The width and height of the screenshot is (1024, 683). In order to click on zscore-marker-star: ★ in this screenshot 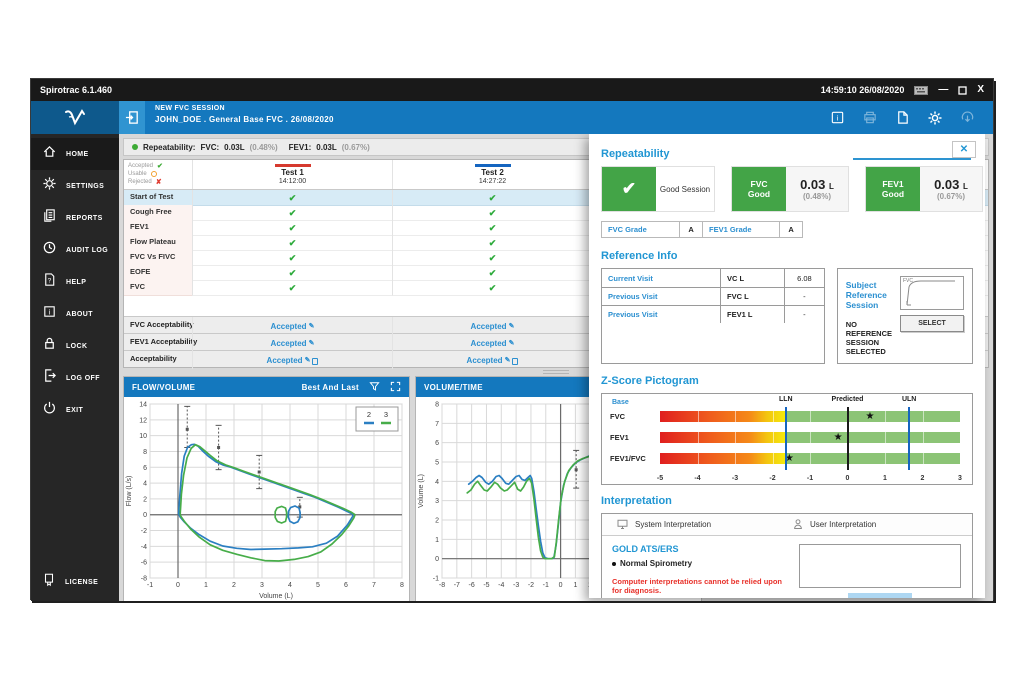, I will do `click(870, 416)`.